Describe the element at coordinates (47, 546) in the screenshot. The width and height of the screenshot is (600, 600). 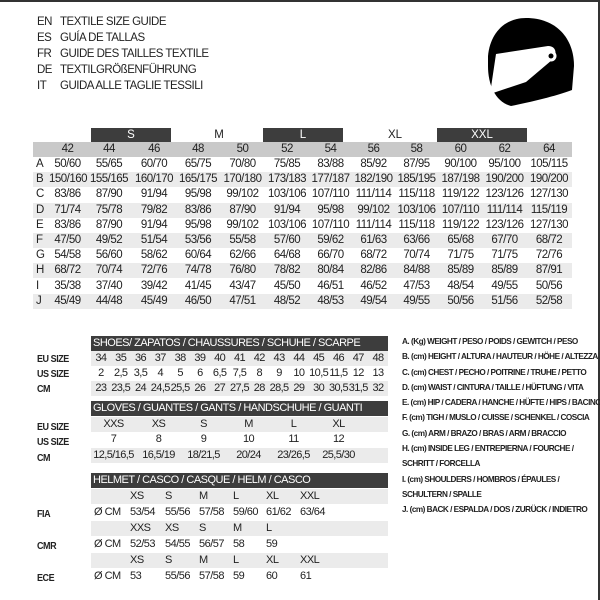
I see `standard-label: CMR` at that location.